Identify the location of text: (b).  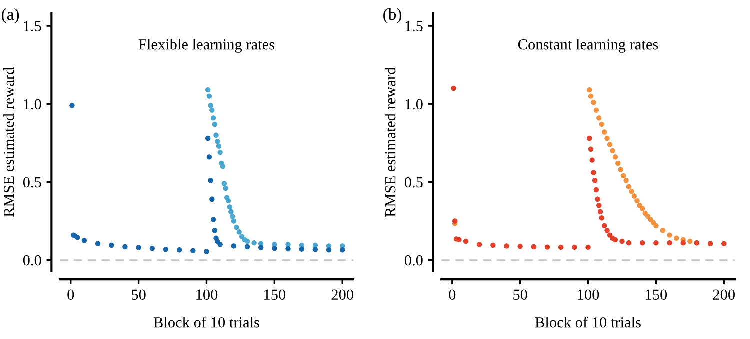
(393, 16).